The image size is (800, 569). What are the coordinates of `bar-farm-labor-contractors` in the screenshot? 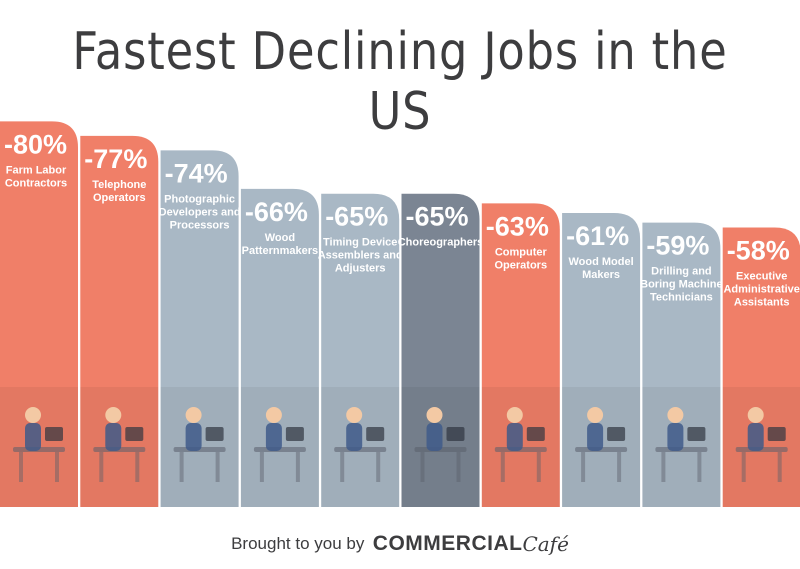 It's located at (39, 314).